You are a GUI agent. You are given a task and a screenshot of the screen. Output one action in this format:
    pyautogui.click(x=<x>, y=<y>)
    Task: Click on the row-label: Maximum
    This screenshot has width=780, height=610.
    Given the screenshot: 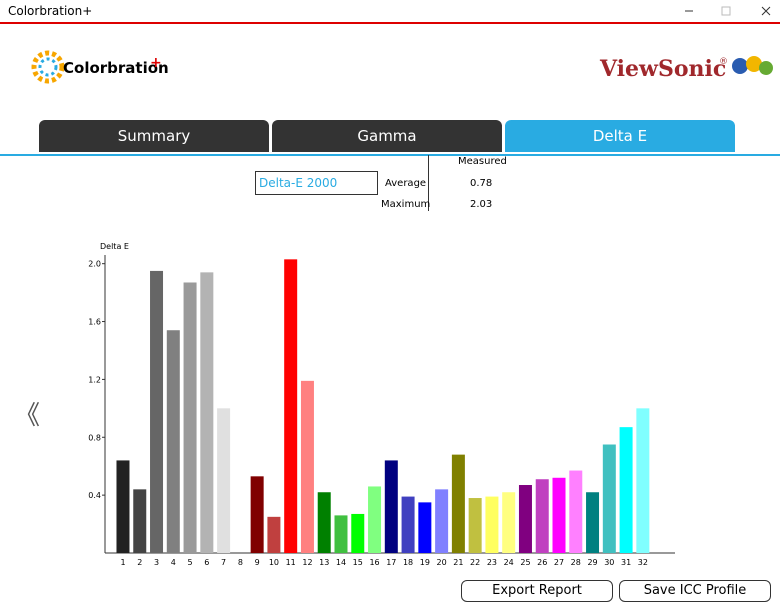 What is the action you would take?
    pyautogui.click(x=406, y=204)
    